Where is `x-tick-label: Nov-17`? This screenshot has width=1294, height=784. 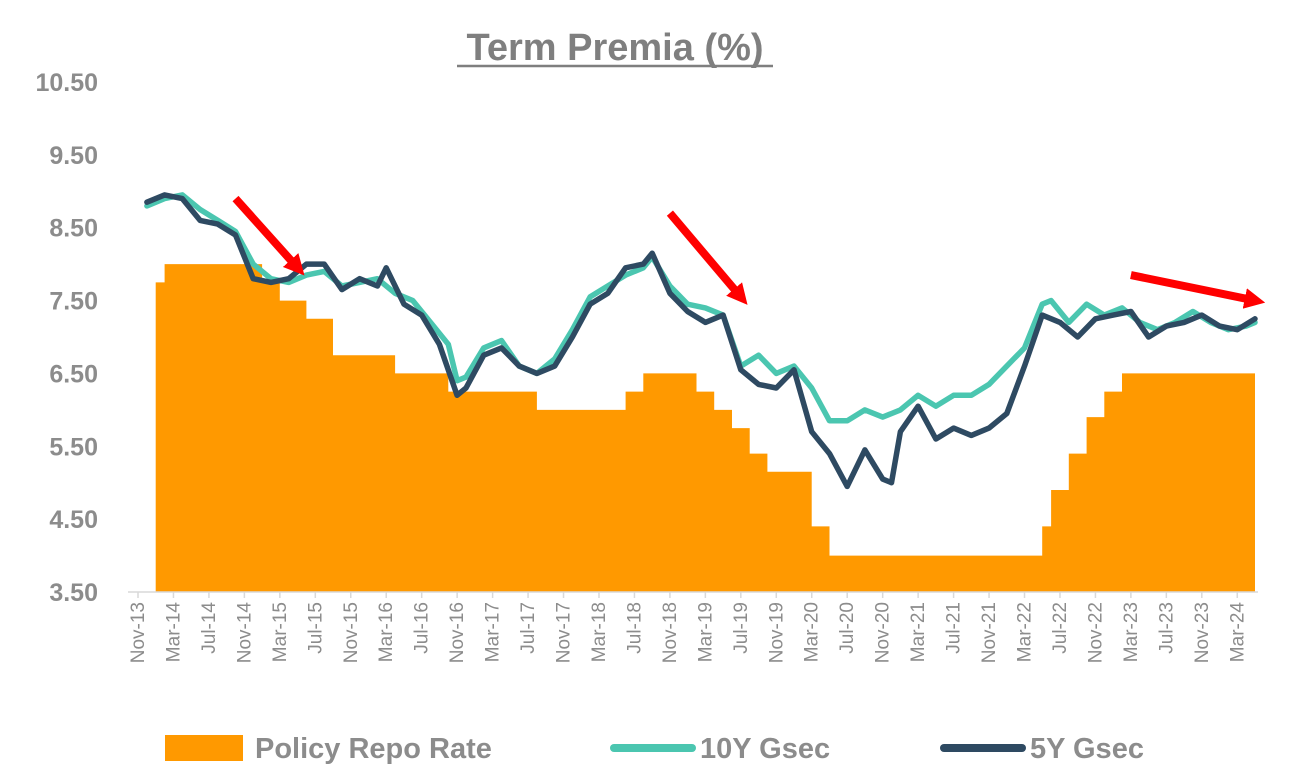 x-tick-label: Nov-17 is located at coordinates (564, 632).